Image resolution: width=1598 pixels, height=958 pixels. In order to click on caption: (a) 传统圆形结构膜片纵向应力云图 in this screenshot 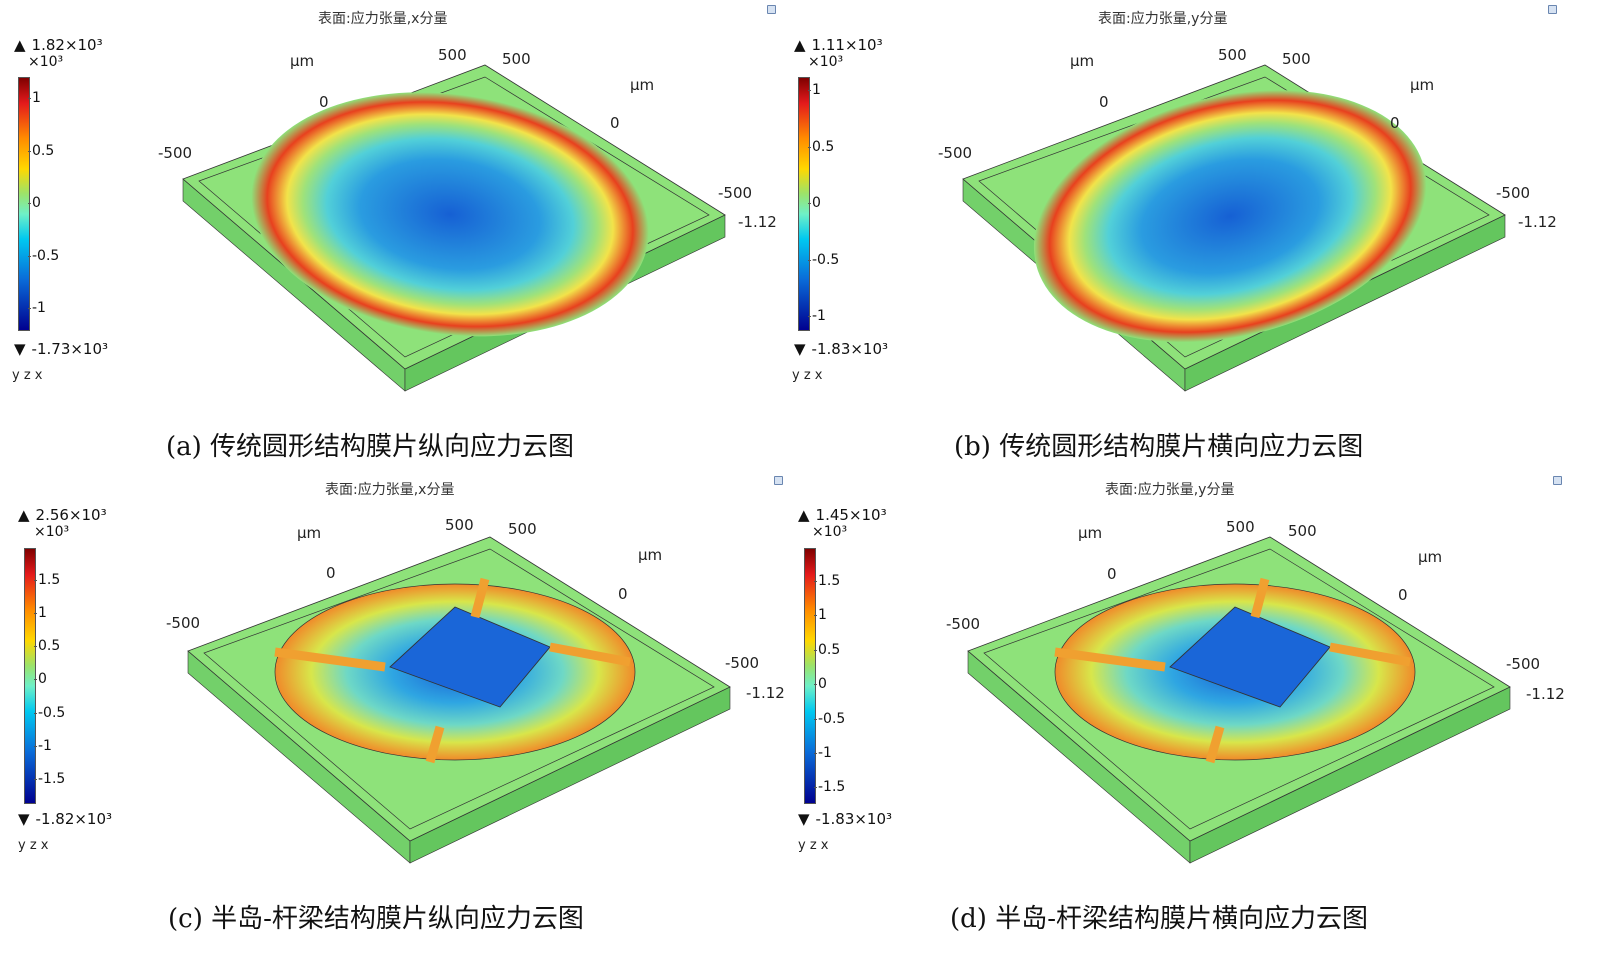, I will do `click(370, 447)`.